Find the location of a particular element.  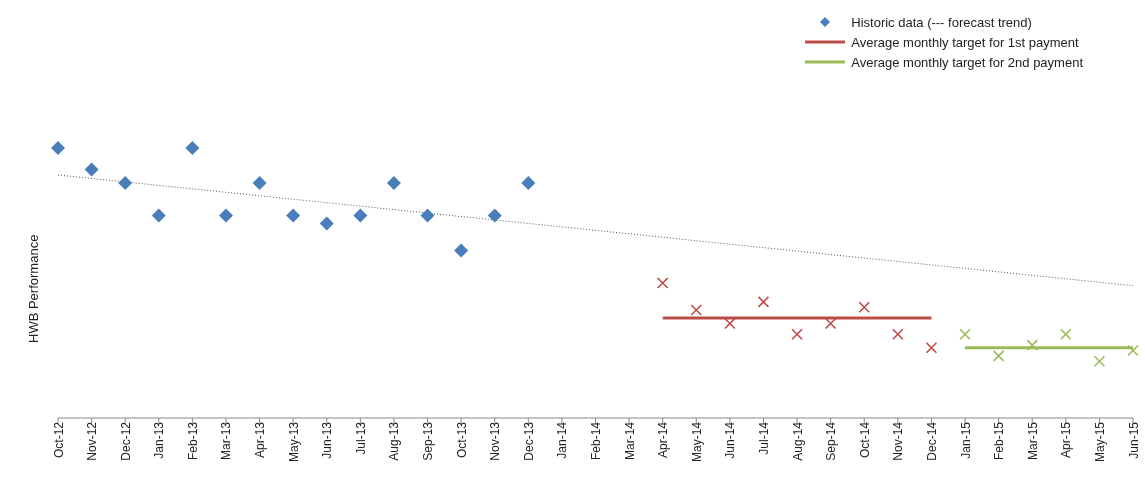

x-tick-label: Dec-14 is located at coordinates (931, 441).